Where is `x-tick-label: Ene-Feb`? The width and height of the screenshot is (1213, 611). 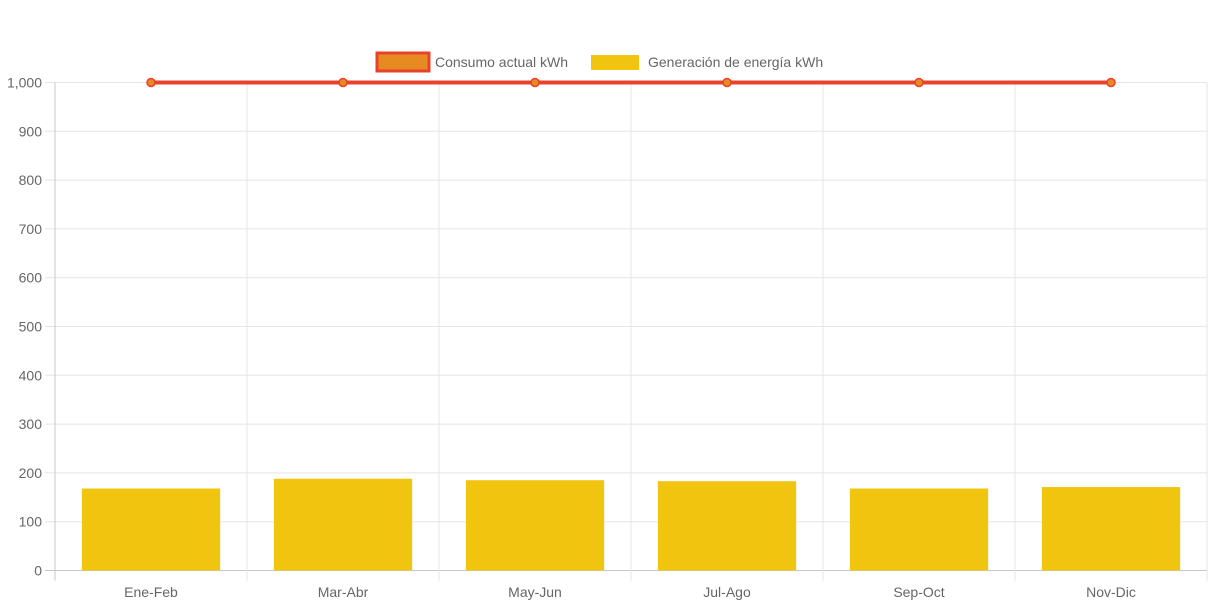
x-tick-label: Ene-Feb is located at coordinates (151, 592).